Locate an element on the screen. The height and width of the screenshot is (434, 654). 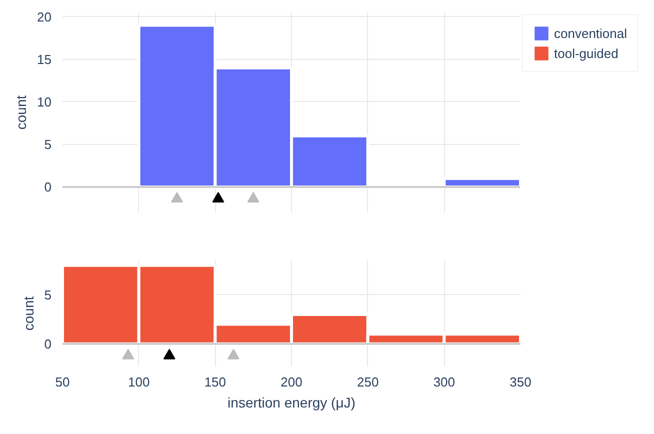
legend-label: conventional is located at coordinates (590, 33).